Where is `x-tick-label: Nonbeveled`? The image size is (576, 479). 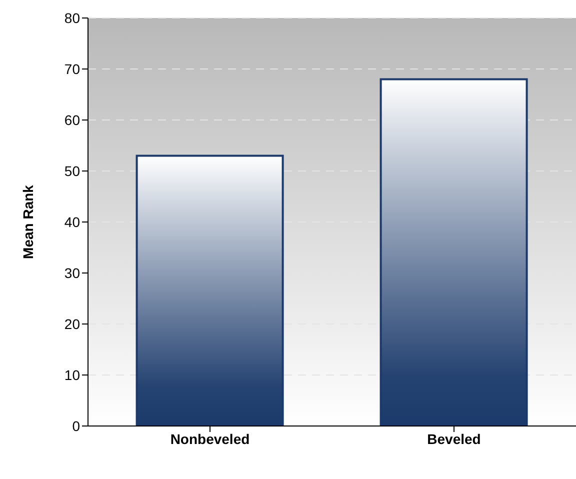 x-tick-label: Nonbeveled is located at coordinates (210, 438).